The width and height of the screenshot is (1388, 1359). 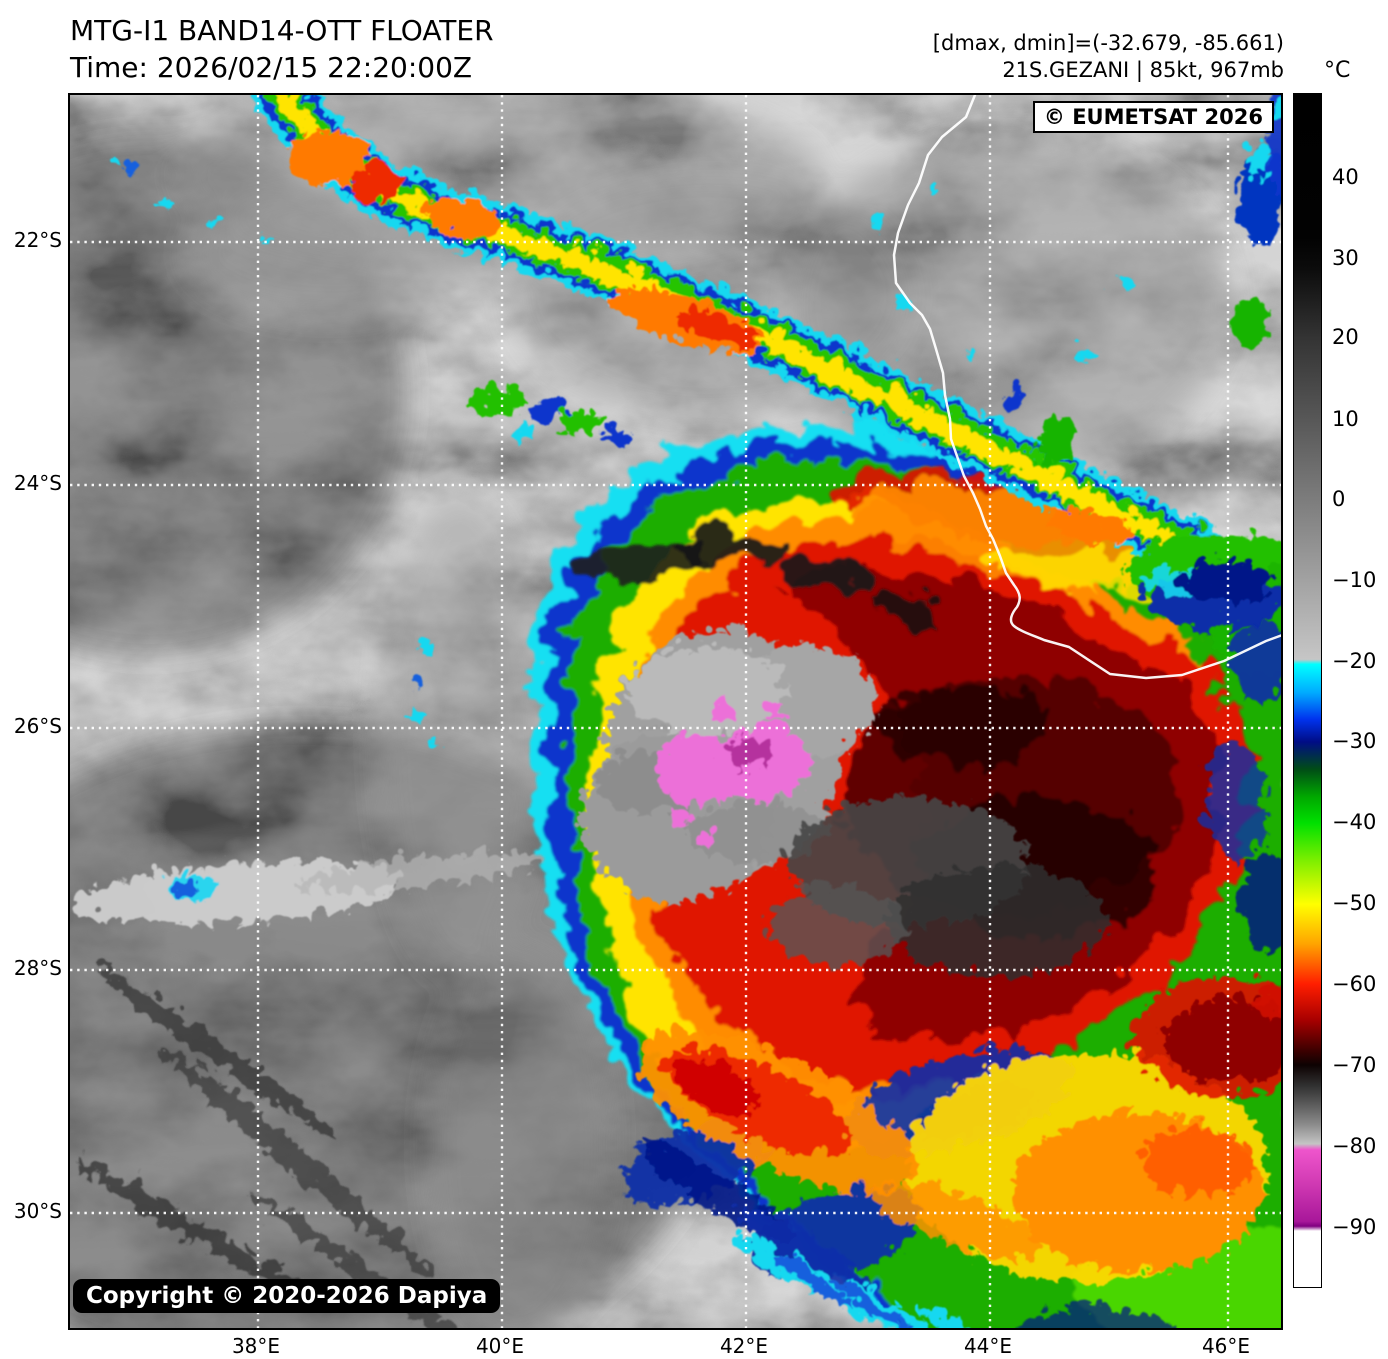 What do you see at coordinates (1153, 117) in the screenshot?
I see `eumetsat-badge: © EUMETSAT 2026` at bounding box center [1153, 117].